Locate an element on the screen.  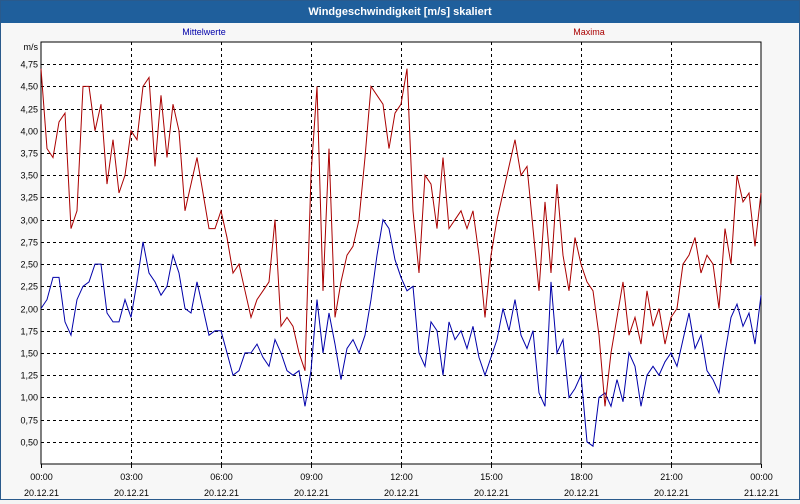
x-tick-label-time: 12:00 is located at coordinates (401, 477).